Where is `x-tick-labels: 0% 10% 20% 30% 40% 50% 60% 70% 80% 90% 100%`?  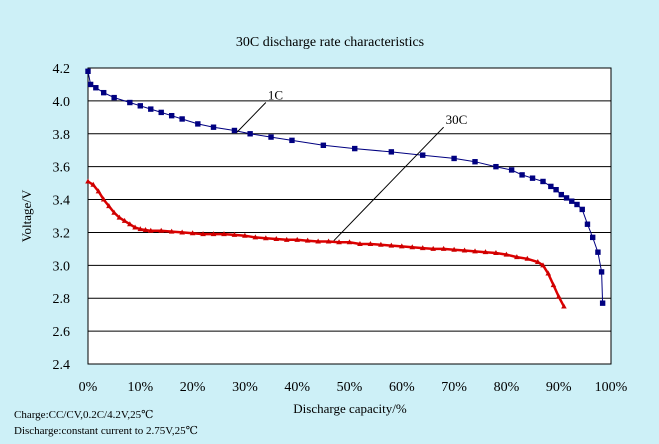
x-tick-labels: 0% 10% 20% 30% 40% 50% 60% 70% 80% 90% 100% is located at coordinates (353, 387).